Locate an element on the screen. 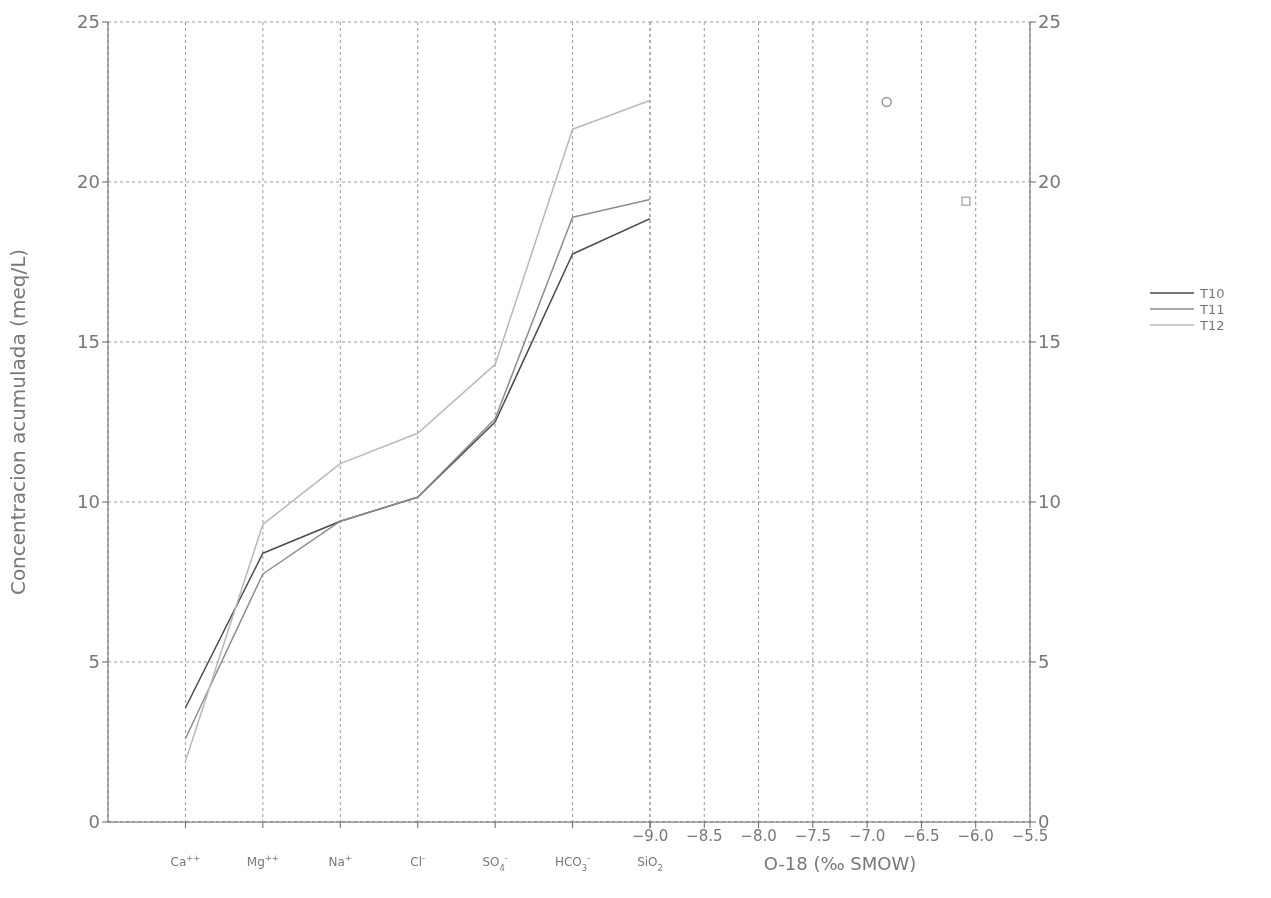  y2-tick-label: 15 is located at coordinates (1049, 342).